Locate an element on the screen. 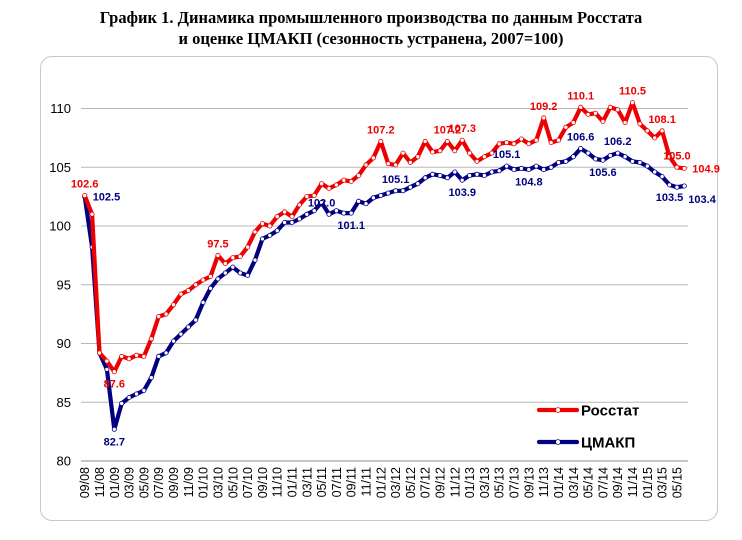 The width and height of the screenshot is (742, 540). x-tick-label: 05/10 is located at coordinates (233, 482).